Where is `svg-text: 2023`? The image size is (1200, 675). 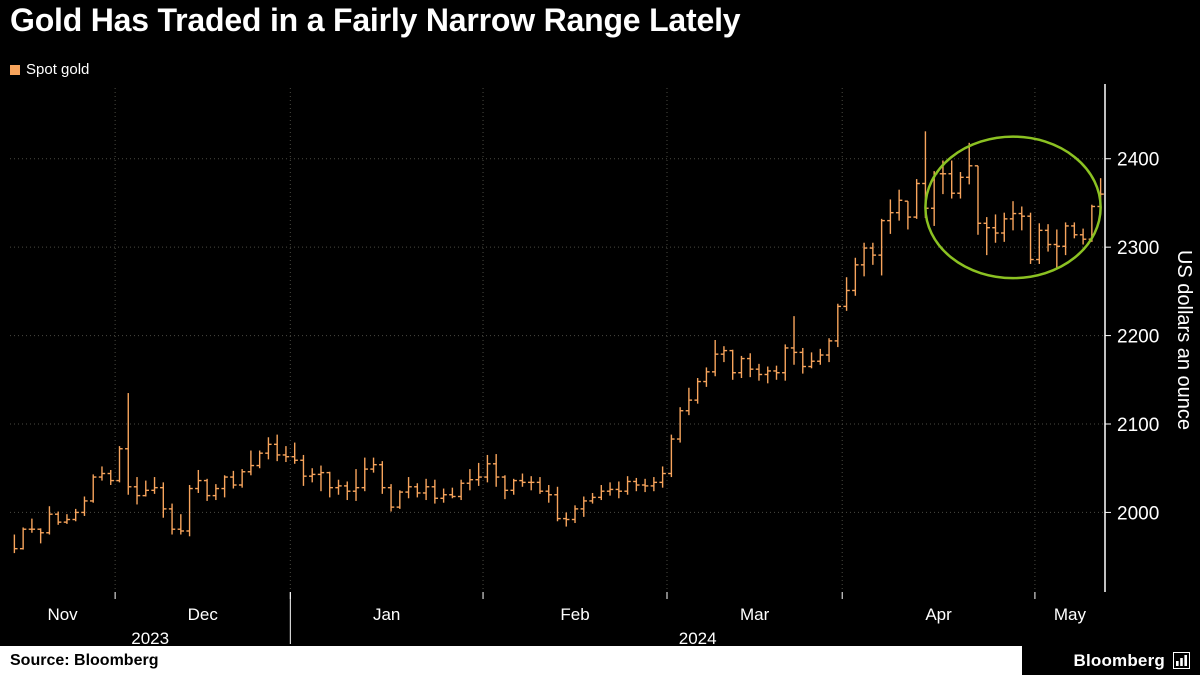
svg-text: 2023 is located at coordinates (150, 637).